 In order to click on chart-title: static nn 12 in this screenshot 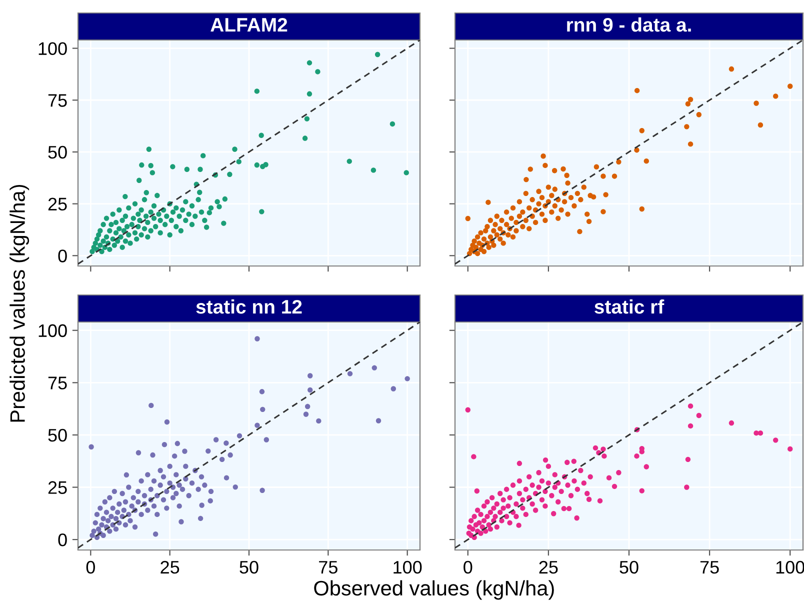, I will do `click(249, 306)`.